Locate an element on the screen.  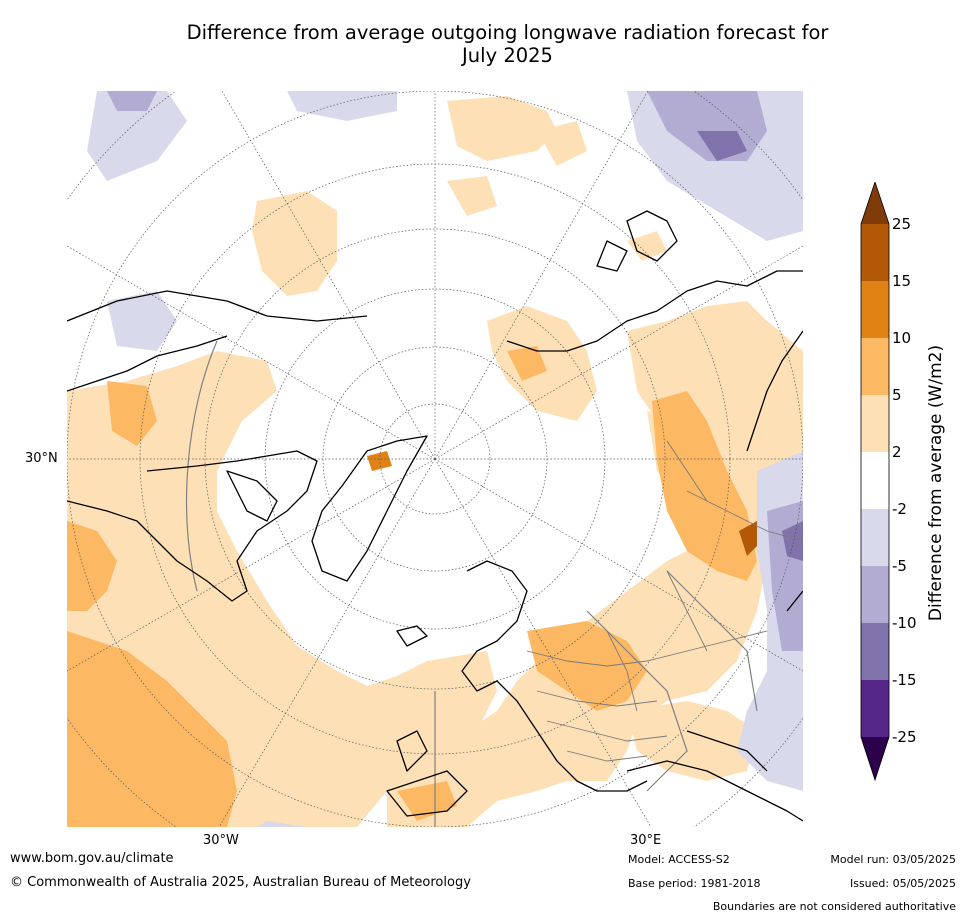
footer-model-run: Model run: 03/05/2025 is located at coordinates (893, 859).